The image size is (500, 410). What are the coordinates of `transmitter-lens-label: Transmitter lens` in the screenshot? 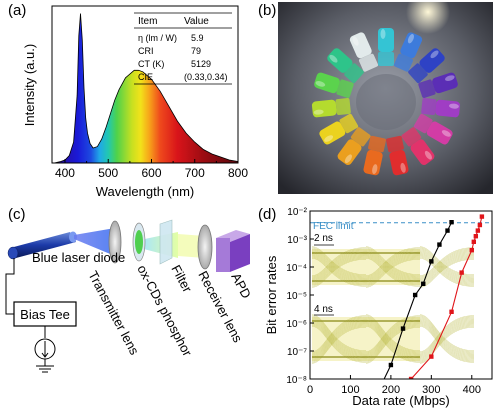 It's located at (113, 312).